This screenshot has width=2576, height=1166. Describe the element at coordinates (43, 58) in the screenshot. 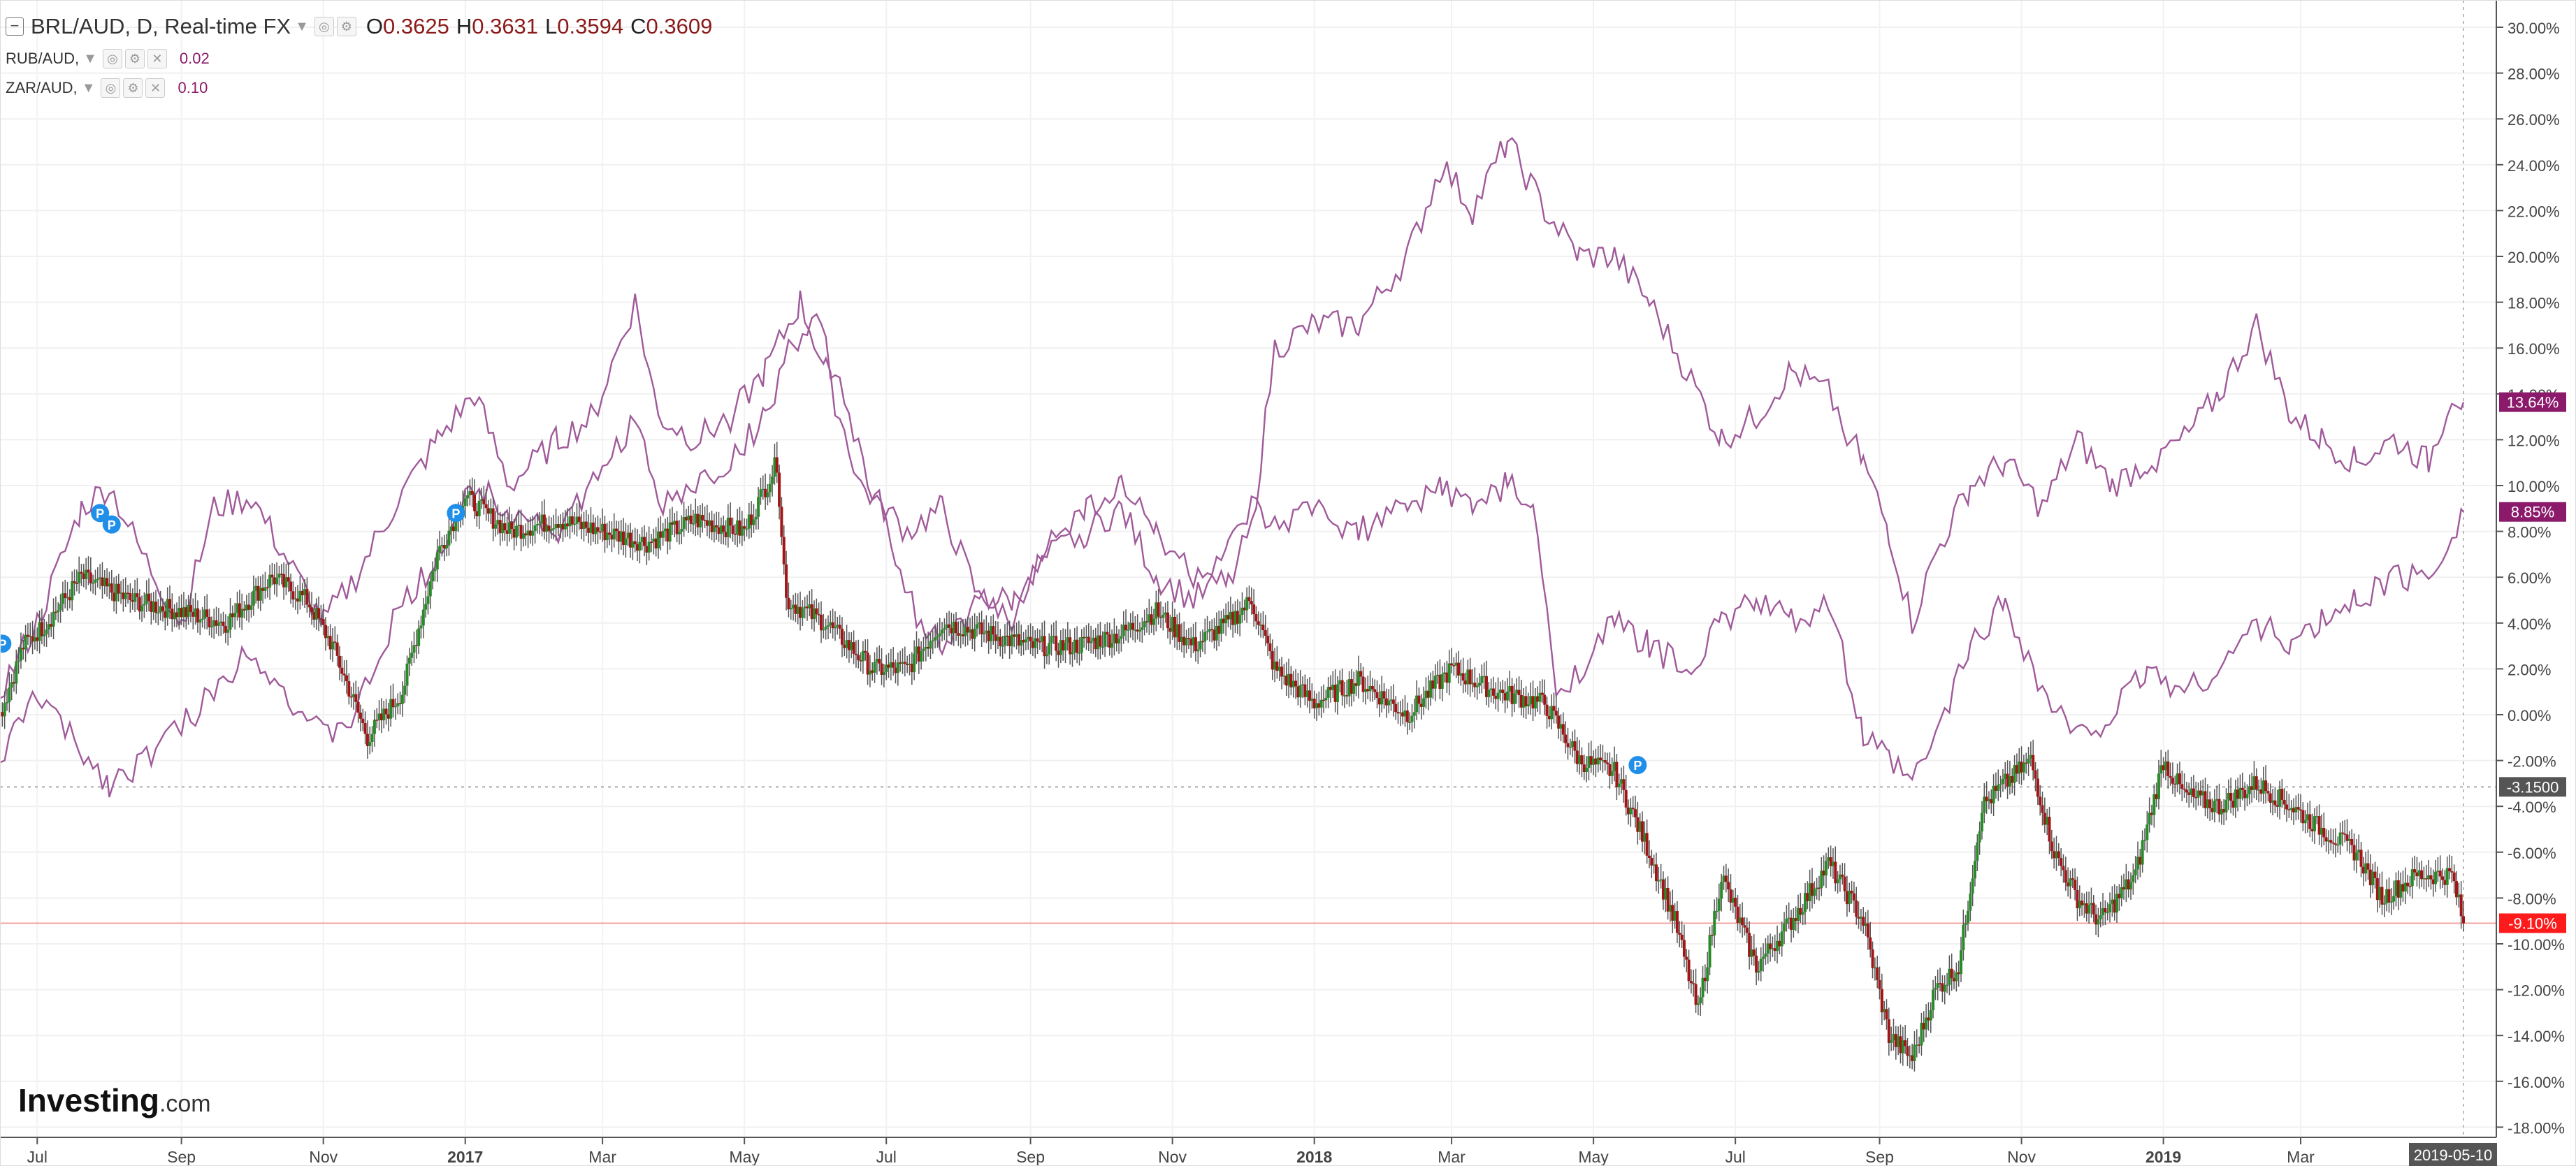

I see `legend-rub-symbol: RUB/AUD,` at that location.